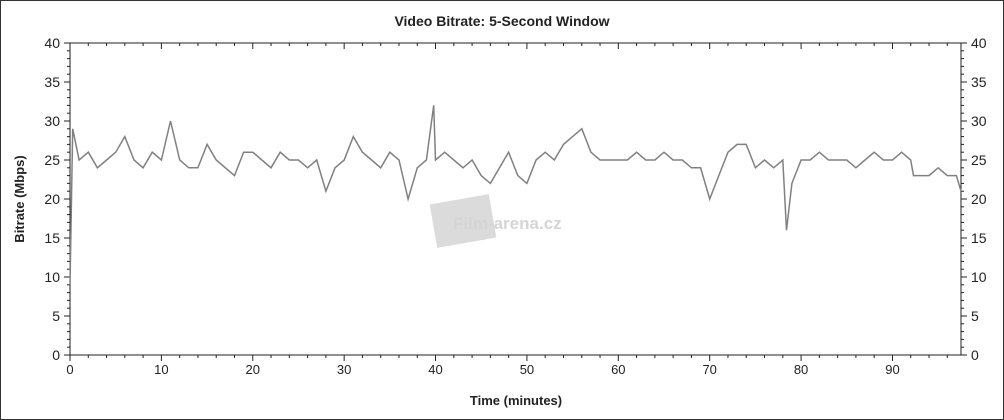 This screenshot has width=1004, height=420. Describe the element at coordinates (52, 121) in the screenshot. I see `y-tick-label-left: 30` at that location.